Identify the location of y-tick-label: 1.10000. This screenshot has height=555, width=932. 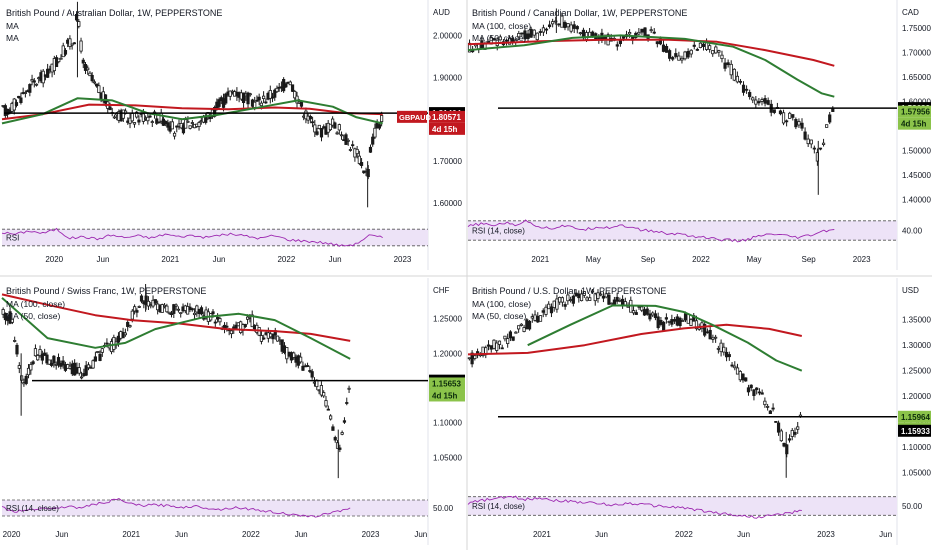
(916, 447).